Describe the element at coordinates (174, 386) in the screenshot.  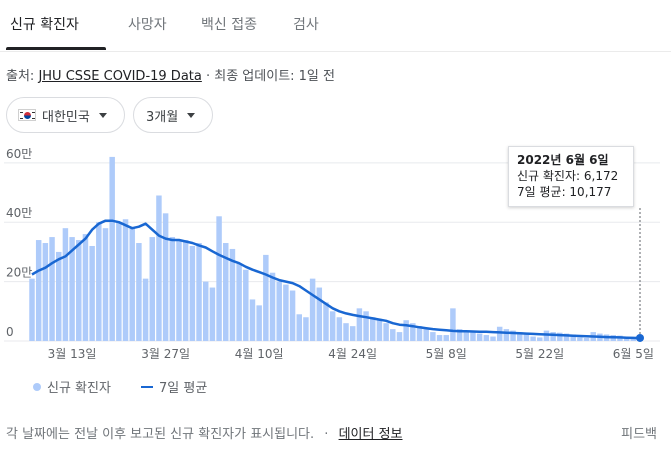
I see `legend-average: 7일 평균` at that location.